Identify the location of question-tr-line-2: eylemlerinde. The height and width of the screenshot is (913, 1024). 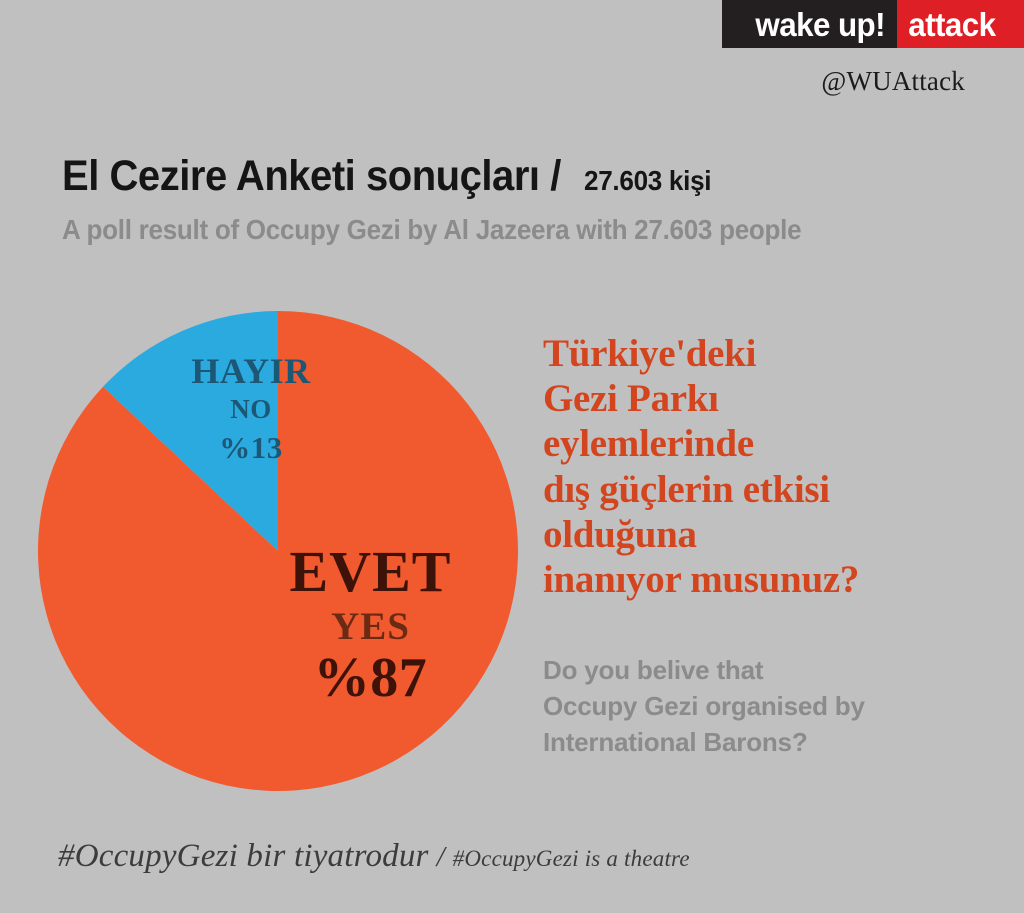
(648, 444).